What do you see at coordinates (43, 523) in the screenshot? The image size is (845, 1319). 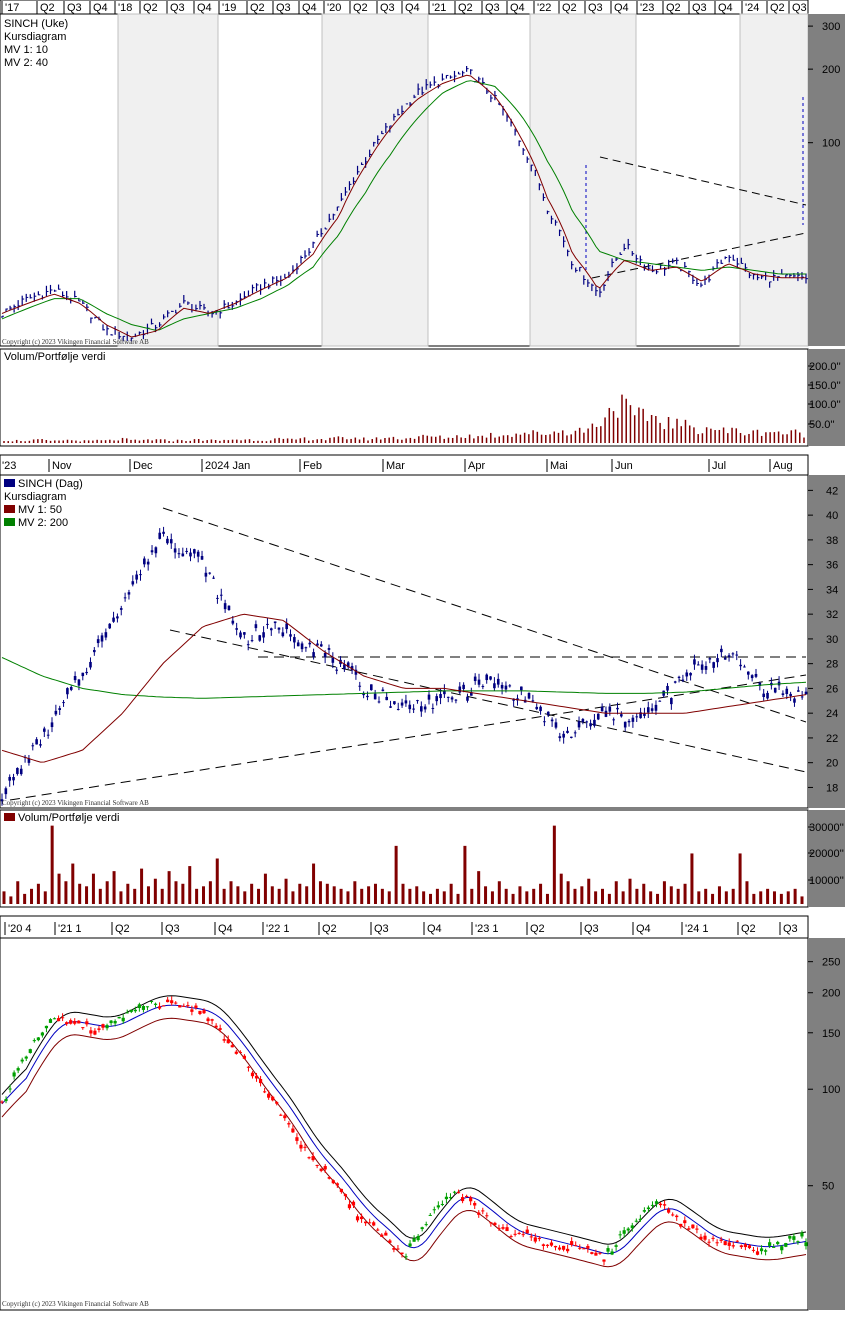 I see `panel2-legend-ma200: MV 2: 200` at bounding box center [43, 523].